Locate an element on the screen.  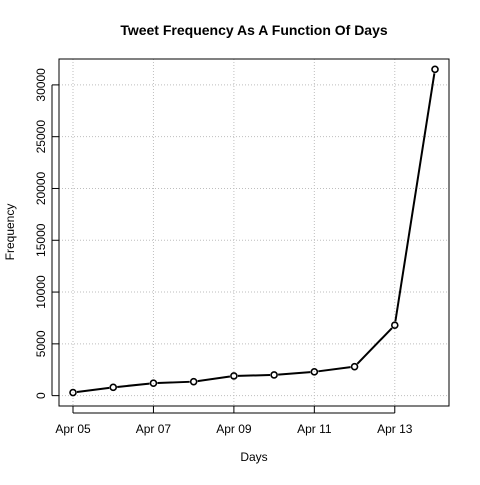
x-tick-label: Apr 13 is located at coordinates (395, 429).